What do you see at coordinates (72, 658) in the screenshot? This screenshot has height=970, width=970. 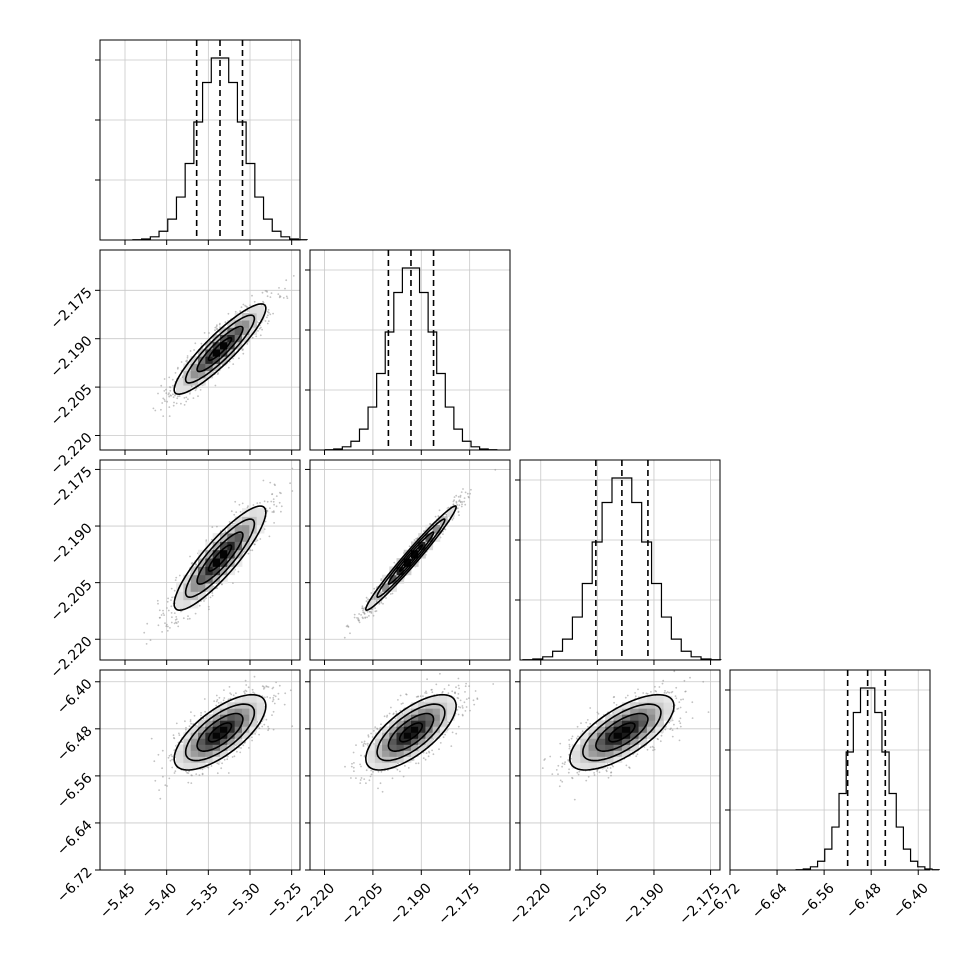 I see `y-tick-label: −2.220` at bounding box center [72, 658].